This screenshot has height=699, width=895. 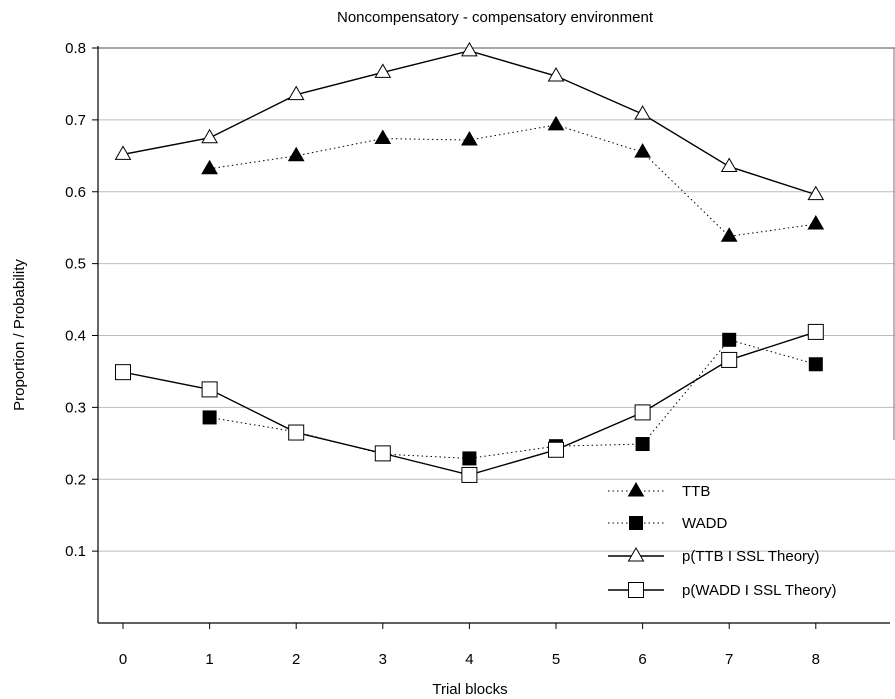 I want to click on x-tick-label: 7, so click(x=729, y=659).